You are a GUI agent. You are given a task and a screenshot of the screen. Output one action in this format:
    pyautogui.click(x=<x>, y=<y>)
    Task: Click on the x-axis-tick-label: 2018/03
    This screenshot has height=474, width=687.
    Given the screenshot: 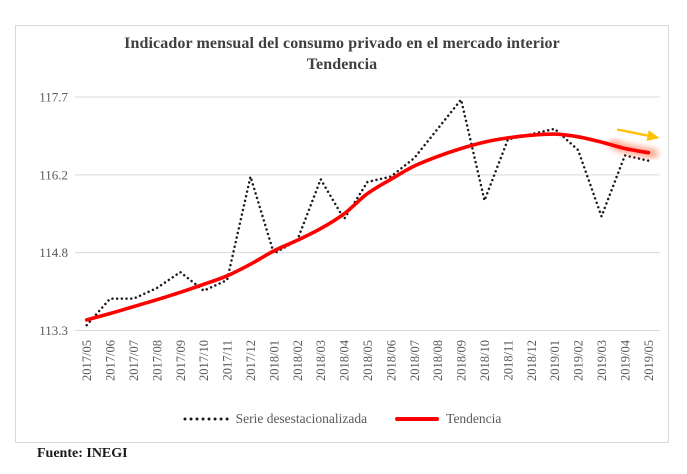 What is the action you would take?
    pyautogui.click(x=321, y=360)
    